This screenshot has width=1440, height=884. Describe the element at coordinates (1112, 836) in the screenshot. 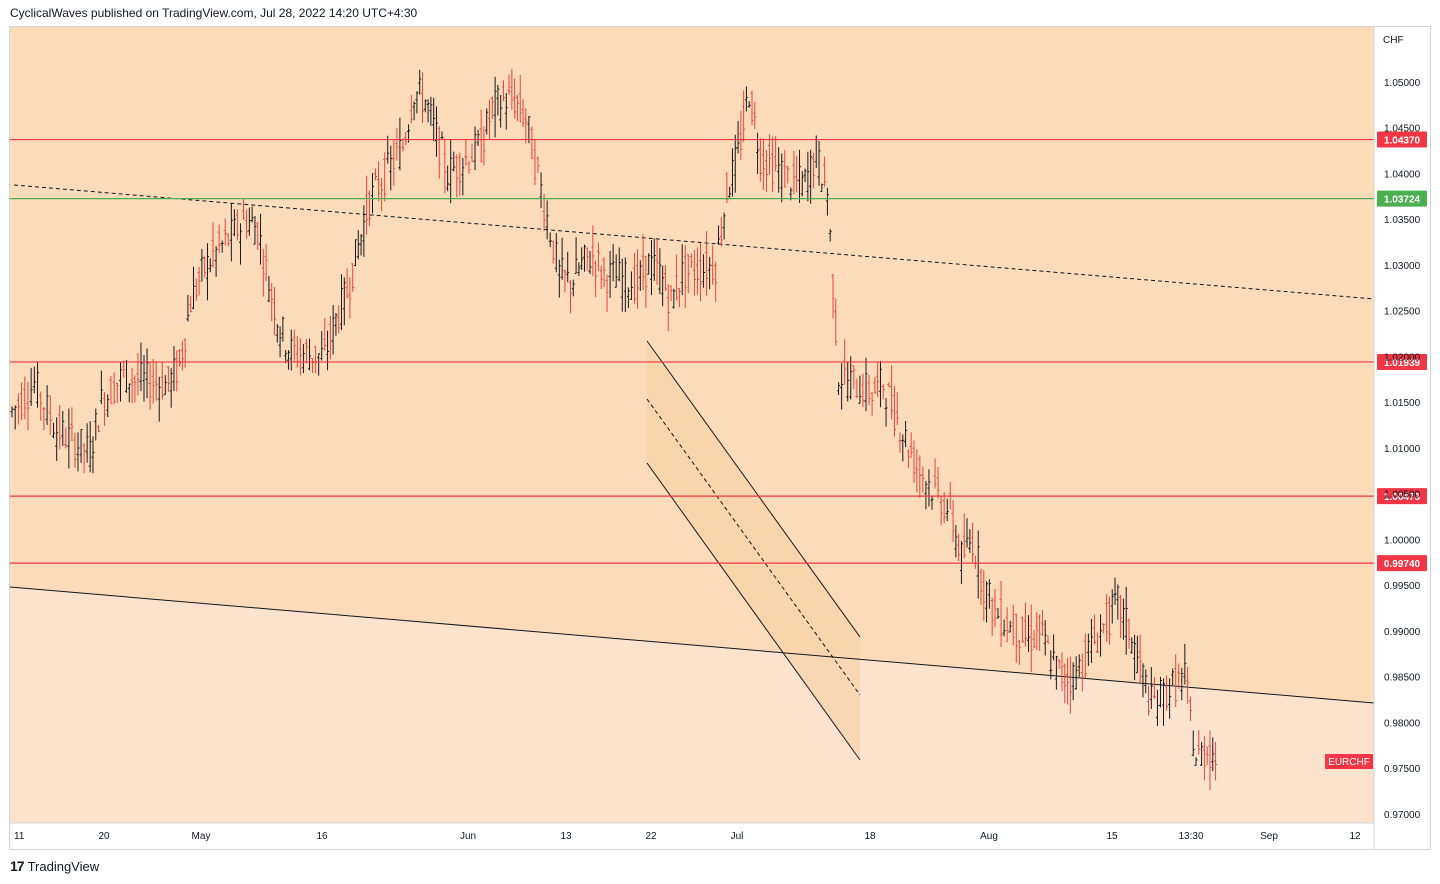

I see `time-tick-label: 15` at that location.